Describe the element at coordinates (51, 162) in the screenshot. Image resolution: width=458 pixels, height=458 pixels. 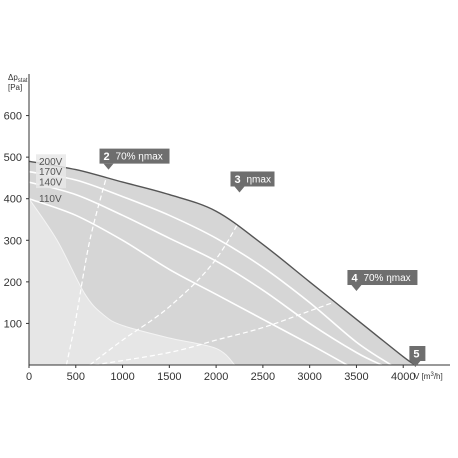
I see `series-label-200v: 200V` at that location.